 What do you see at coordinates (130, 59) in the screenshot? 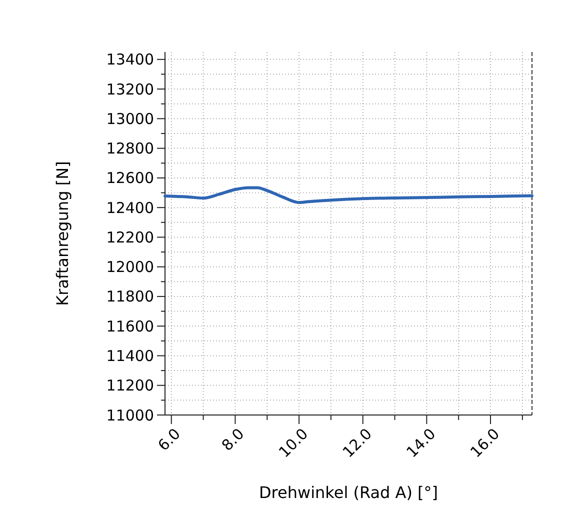
I see `y-tick-label: 13400` at bounding box center [130, 59].